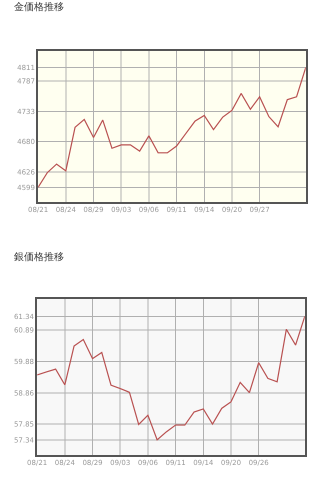 The image size is (331, 500). What do you see at coordinates (39, 257) in the screenshot?
I see `chart-title: 銀価格推移` at bounding box center [39, 257].